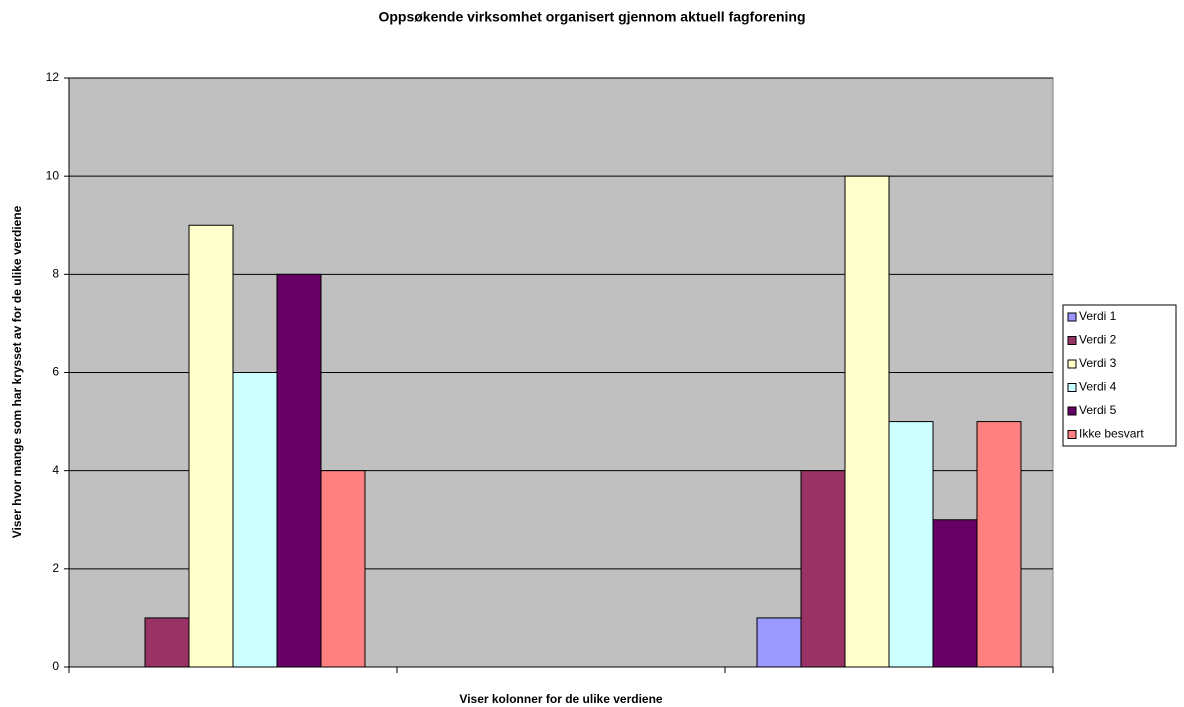  Describe the element at coordinates (55, 568) in the screenshot. I see `y-tick-label: 2` at that location.